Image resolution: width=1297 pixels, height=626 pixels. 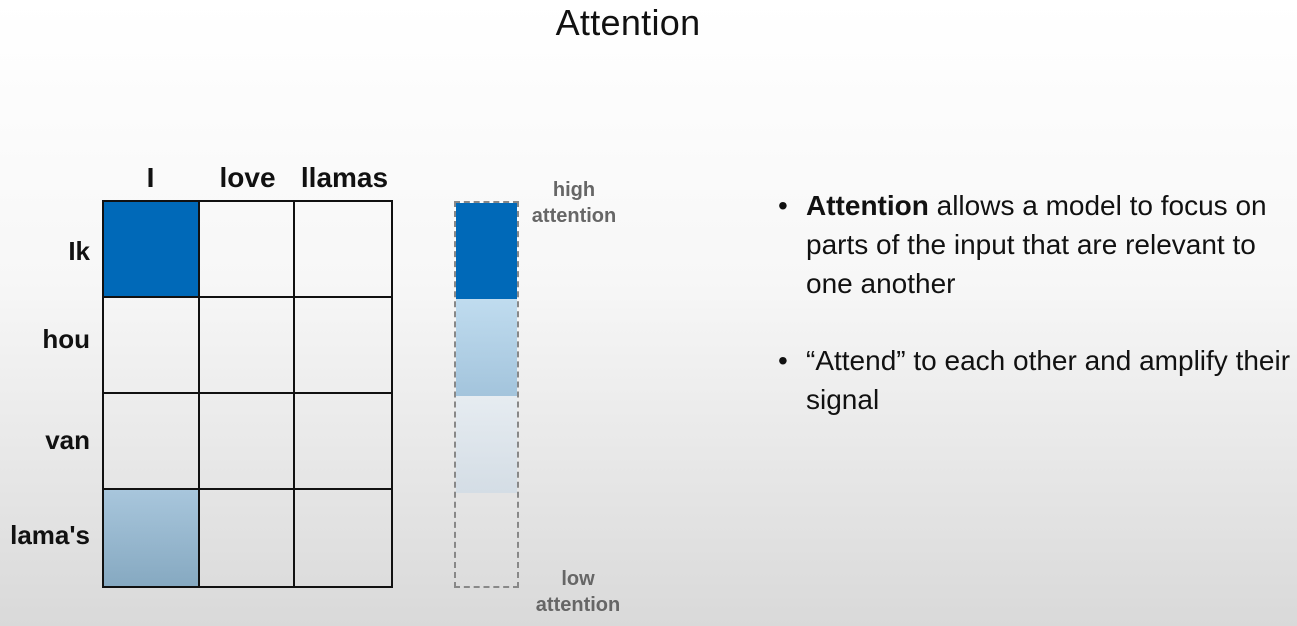 What do you see at coordinates (486, 444) in the screenshot?
I see `scale-segment-low-medium` at bounding box center [486, 444].